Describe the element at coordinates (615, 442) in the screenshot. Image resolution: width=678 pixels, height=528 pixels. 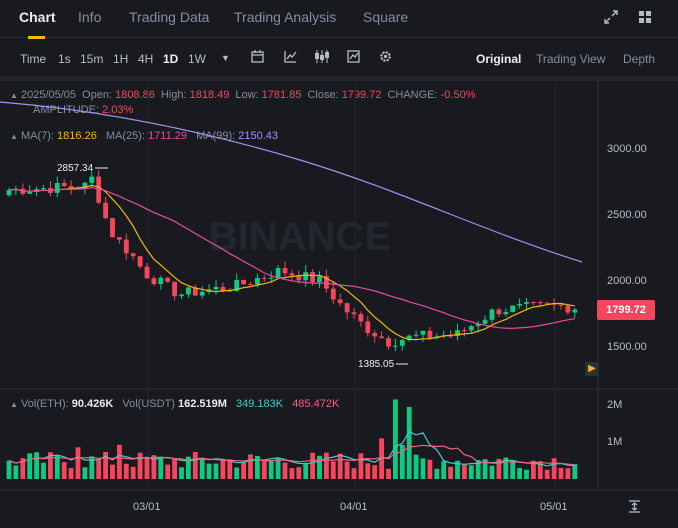
I see `volume-tick-1m: 1M` at that location.